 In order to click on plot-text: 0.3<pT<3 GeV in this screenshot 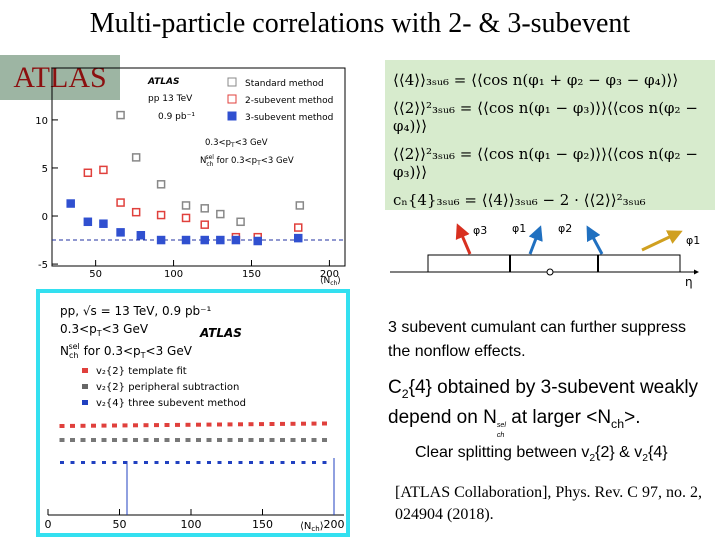, I will do `click(236, 143)`.